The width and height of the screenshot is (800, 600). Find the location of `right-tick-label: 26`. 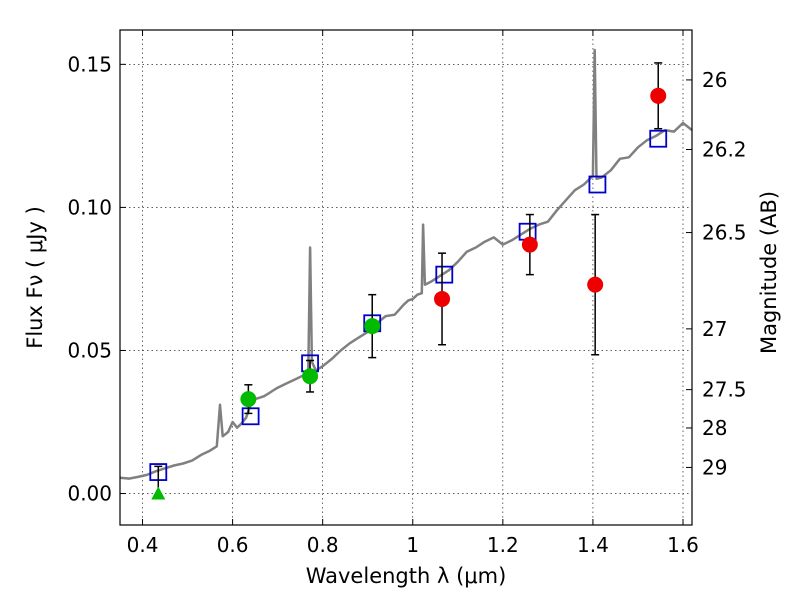

right-tick-label: 26 is located at coordinates (714, 80).